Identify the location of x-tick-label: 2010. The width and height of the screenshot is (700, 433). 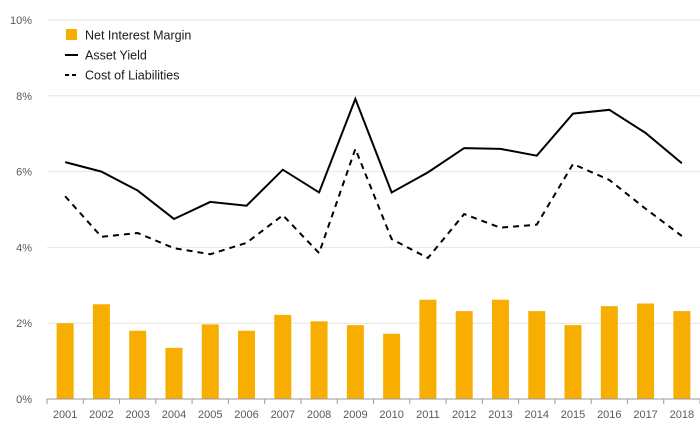
(391, 415).